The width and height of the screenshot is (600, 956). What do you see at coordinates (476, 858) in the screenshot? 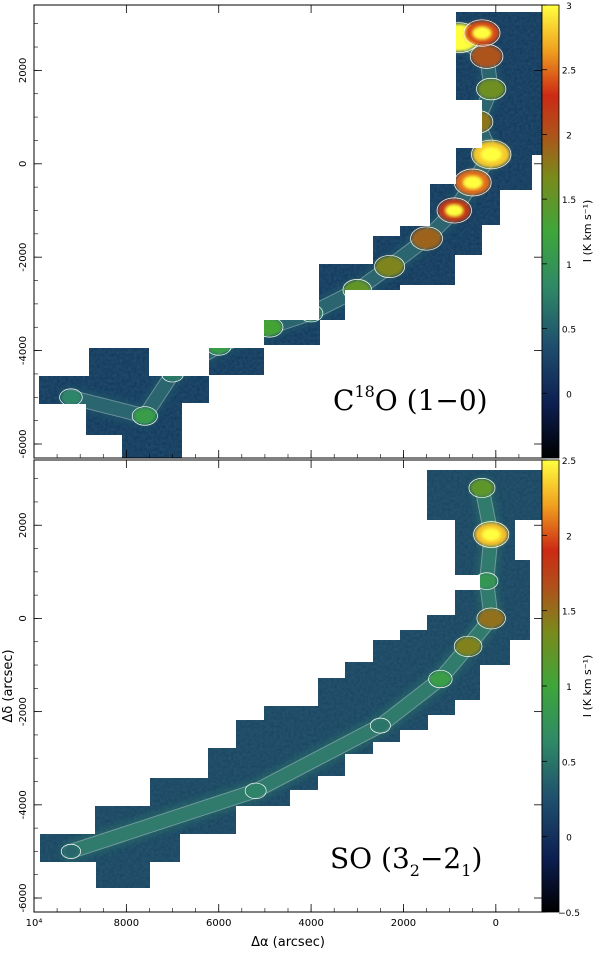
I see `panel-label-bottom-end: )` at bounding box center [476, 858].